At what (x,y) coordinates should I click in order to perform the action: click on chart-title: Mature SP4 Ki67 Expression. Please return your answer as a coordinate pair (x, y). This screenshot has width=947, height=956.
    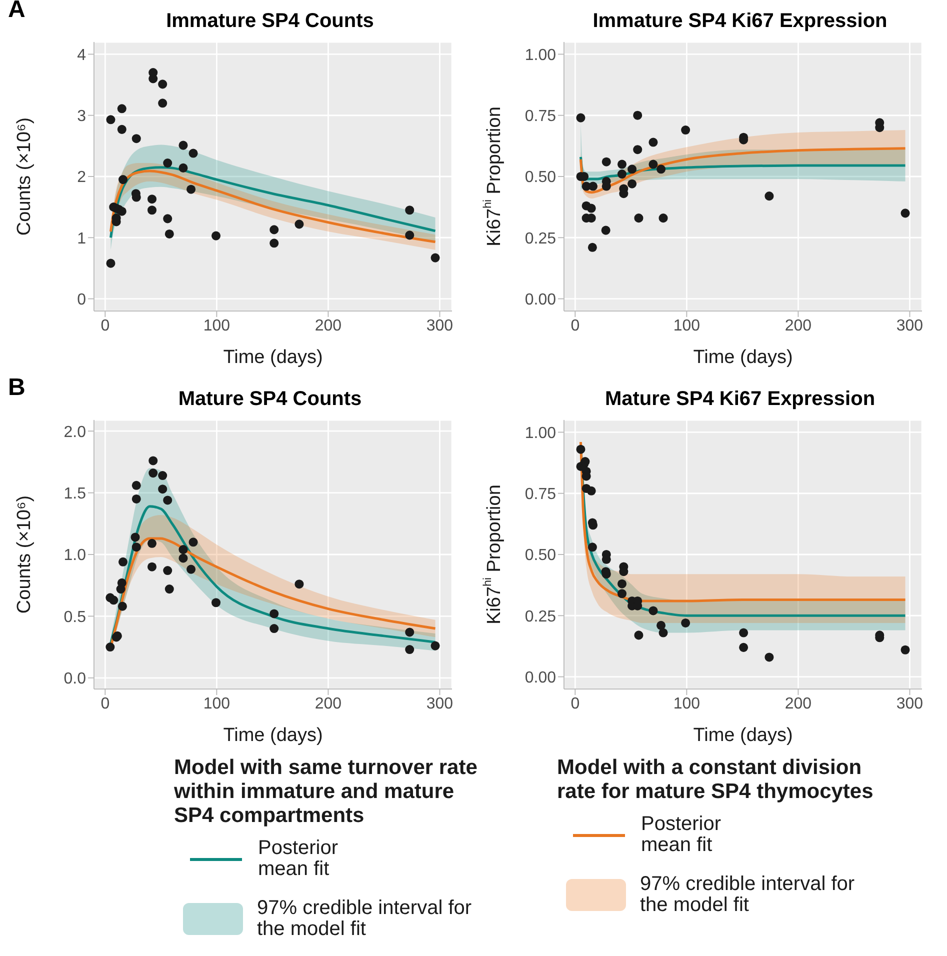
    Looking at the image, I should click on (740, 399).